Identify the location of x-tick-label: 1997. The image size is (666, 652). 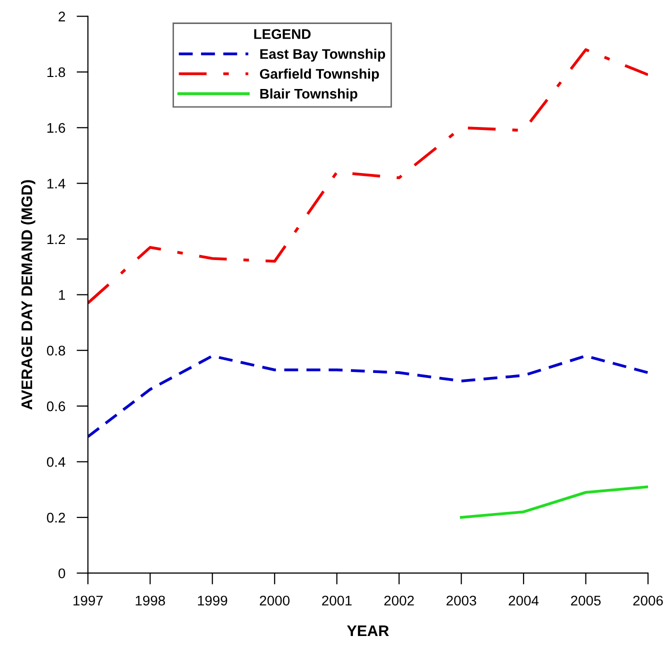
(88, 601).